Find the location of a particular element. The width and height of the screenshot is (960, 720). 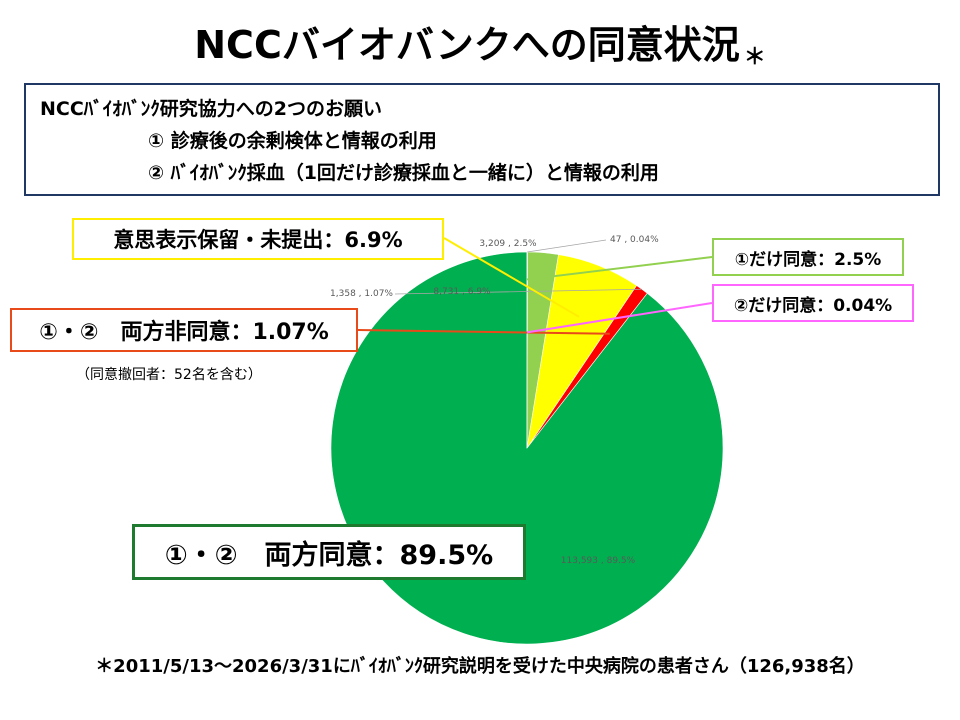

request-item-1: ① 診療後の余剰検体と情報の利用 is located at coordinates (292, 141).